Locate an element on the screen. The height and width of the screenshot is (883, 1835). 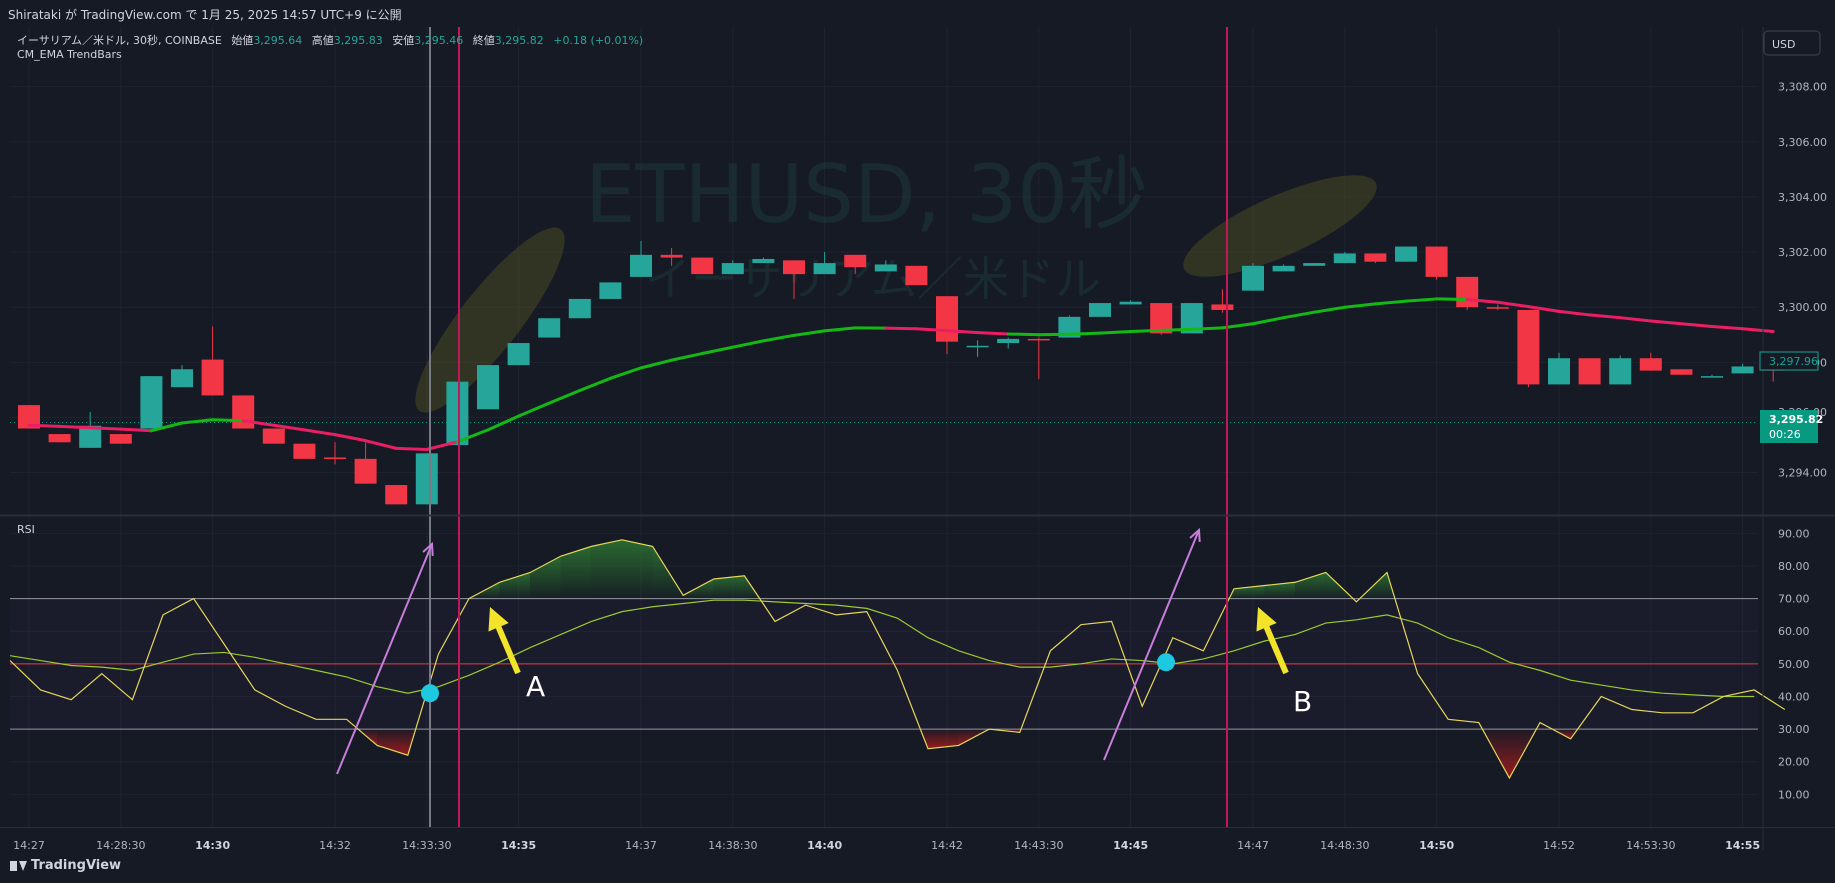
legend-open: 3,295.64 is located at coordinates (277, 40).